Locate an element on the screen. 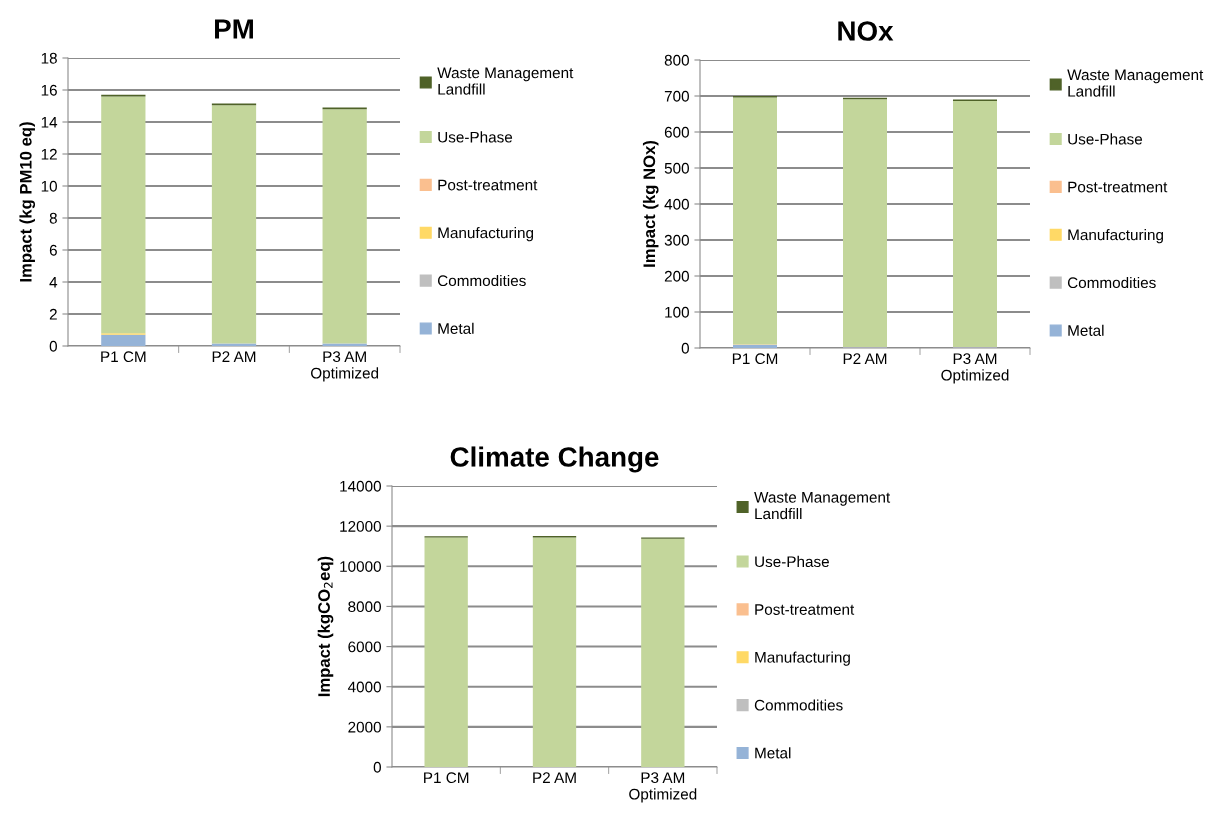  y-tick-label: 2 is located at coordinates (53, 314).